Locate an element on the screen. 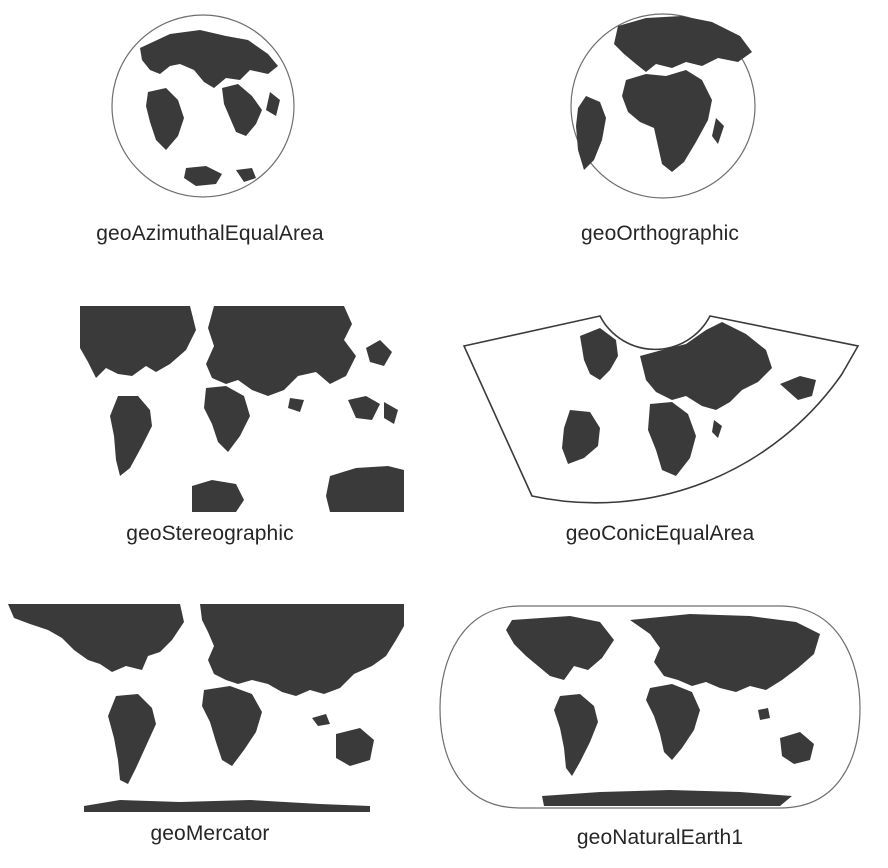  orthographic-label: geoOrthographic is located at coordinates (660, 233).